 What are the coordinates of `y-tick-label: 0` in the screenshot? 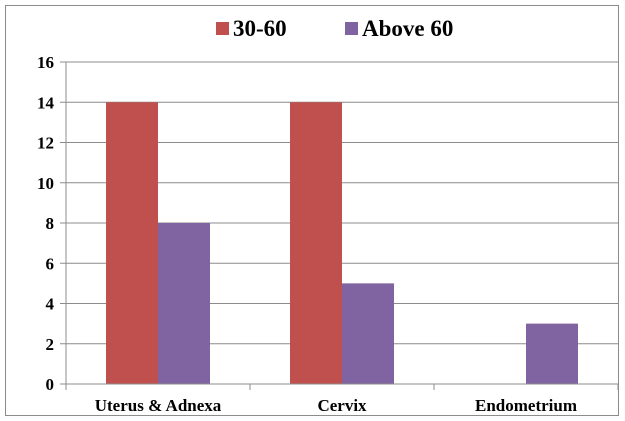 It's located at (50, 384).